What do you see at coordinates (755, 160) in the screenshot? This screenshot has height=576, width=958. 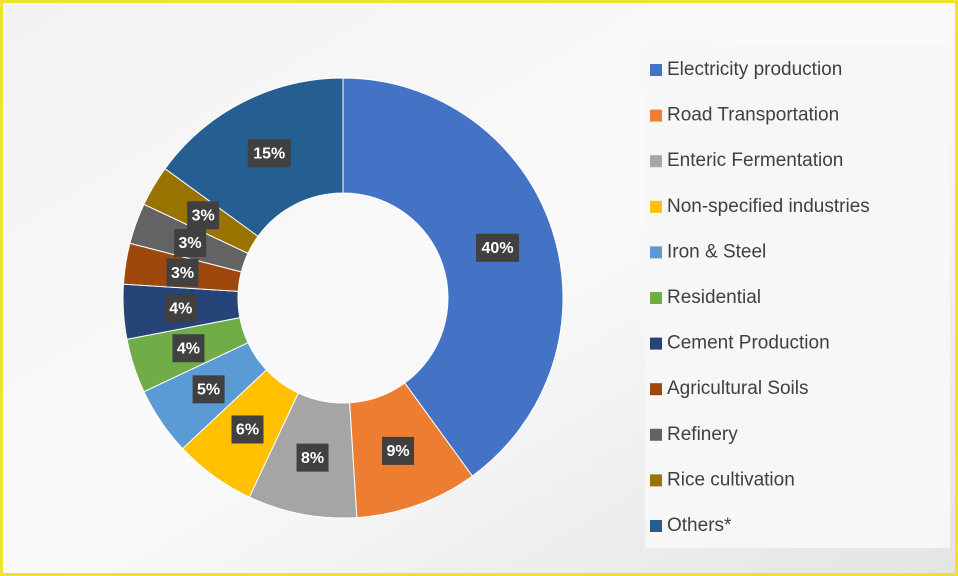 I see `legend-label: Enteric Fermentation` at bounding box center [755, 160].